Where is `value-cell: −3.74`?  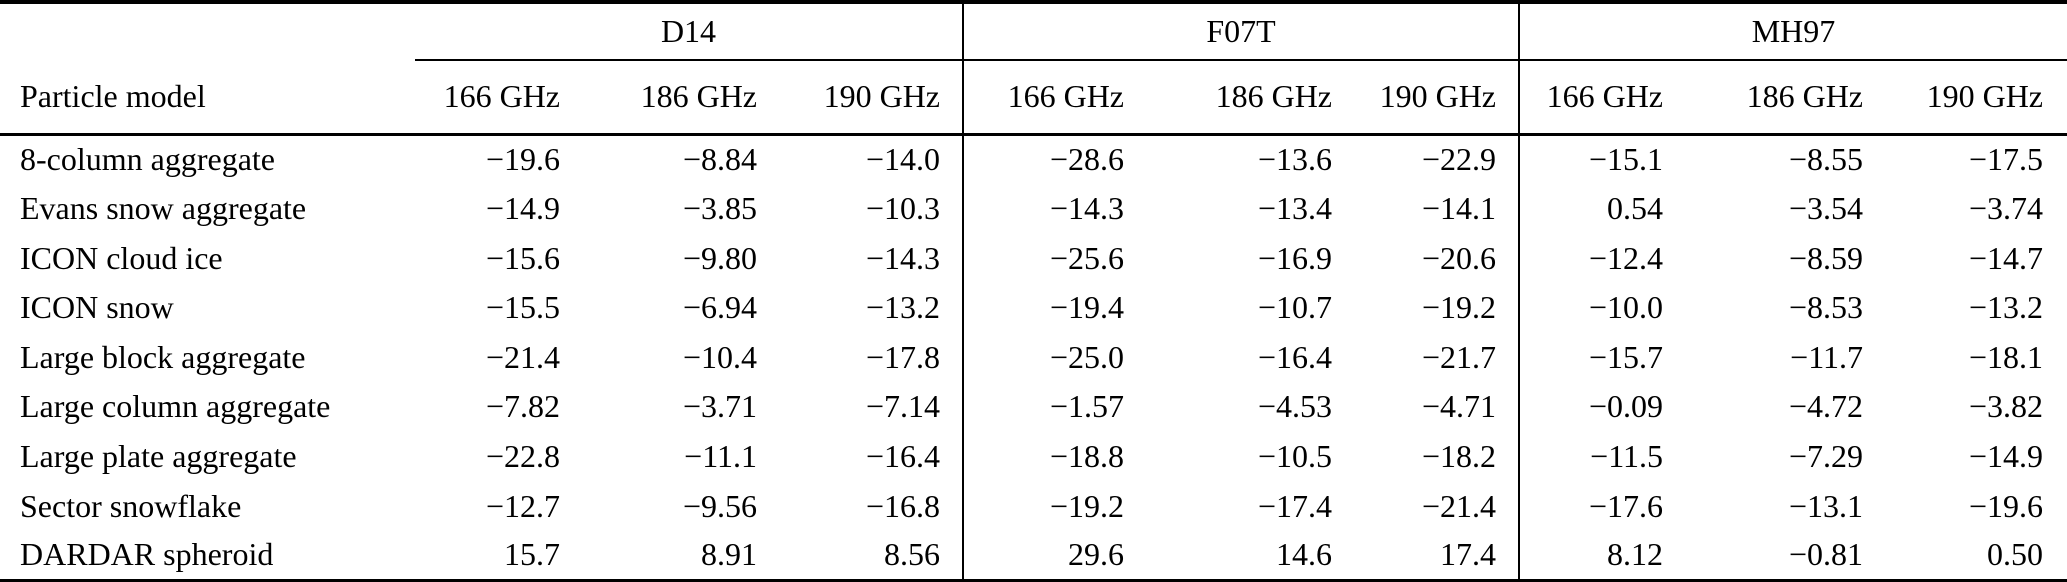 value-cell: −3.74 is located at coordinates (2005, 207).